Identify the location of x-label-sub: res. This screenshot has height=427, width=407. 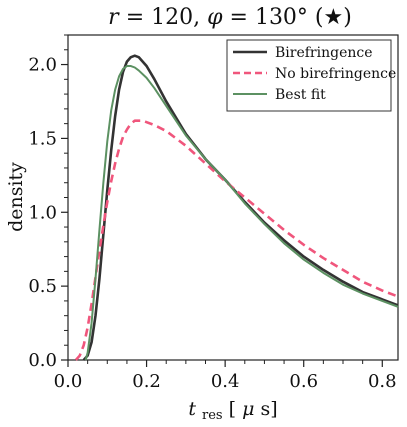
(212, 415).